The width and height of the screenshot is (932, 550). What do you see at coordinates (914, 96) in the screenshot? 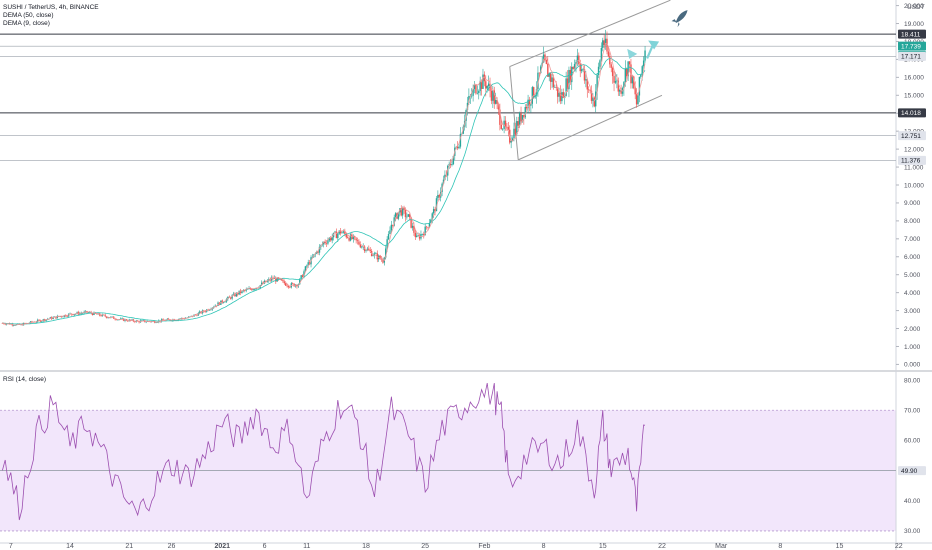
I see `price-tick-label: 15.000` at bounding box center [914, 96].